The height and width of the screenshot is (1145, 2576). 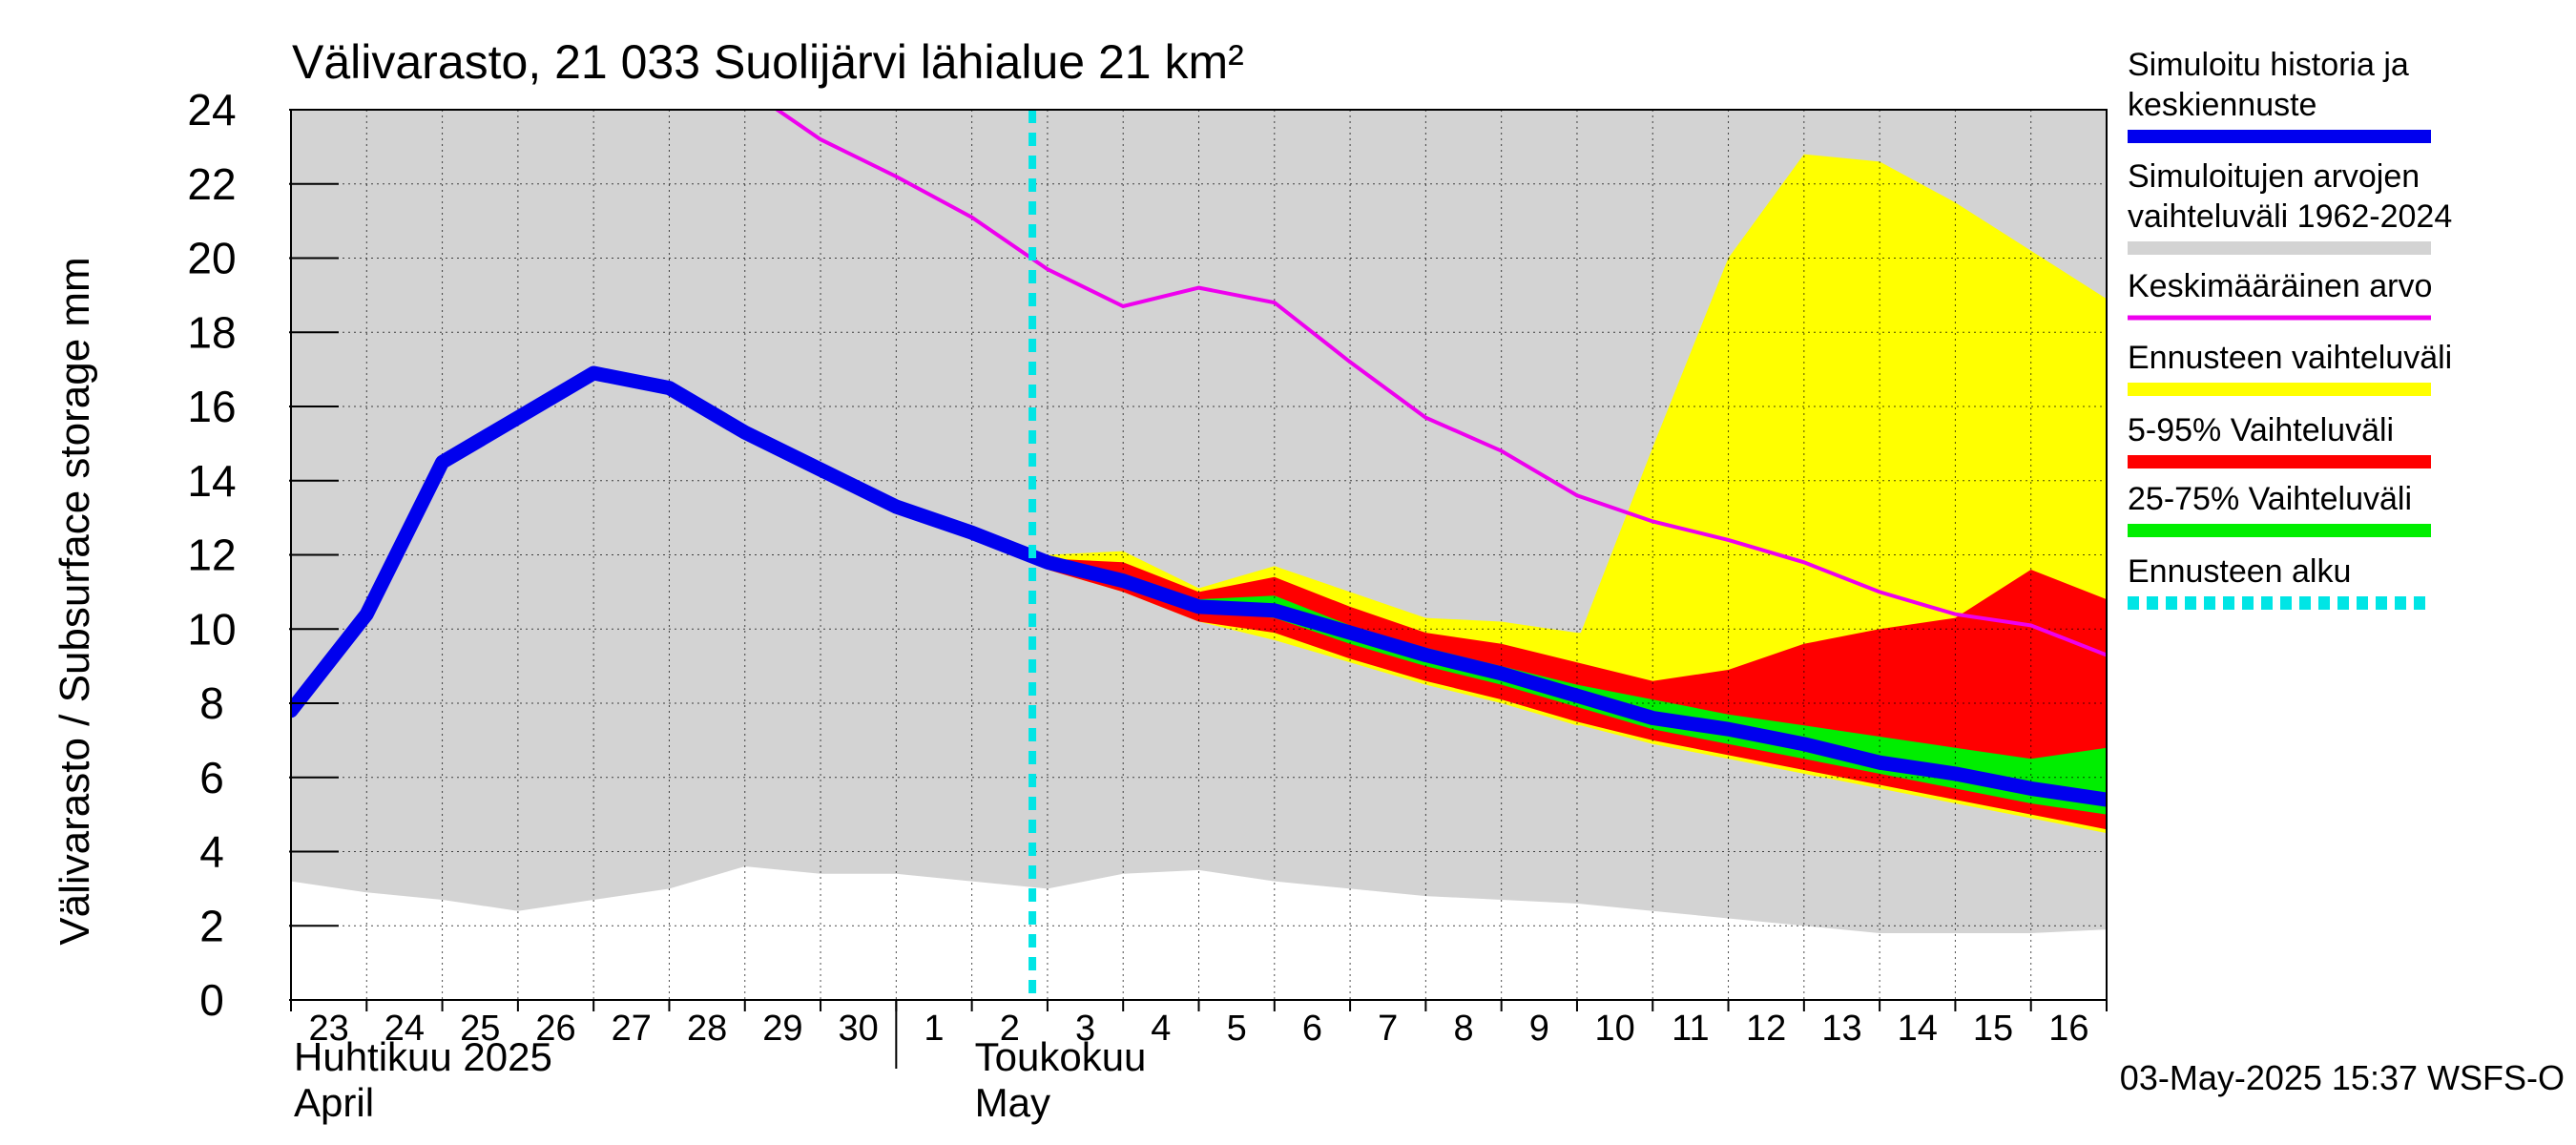 I want to click on month-label: Toukokuu, so click(x=1061, y=1056).